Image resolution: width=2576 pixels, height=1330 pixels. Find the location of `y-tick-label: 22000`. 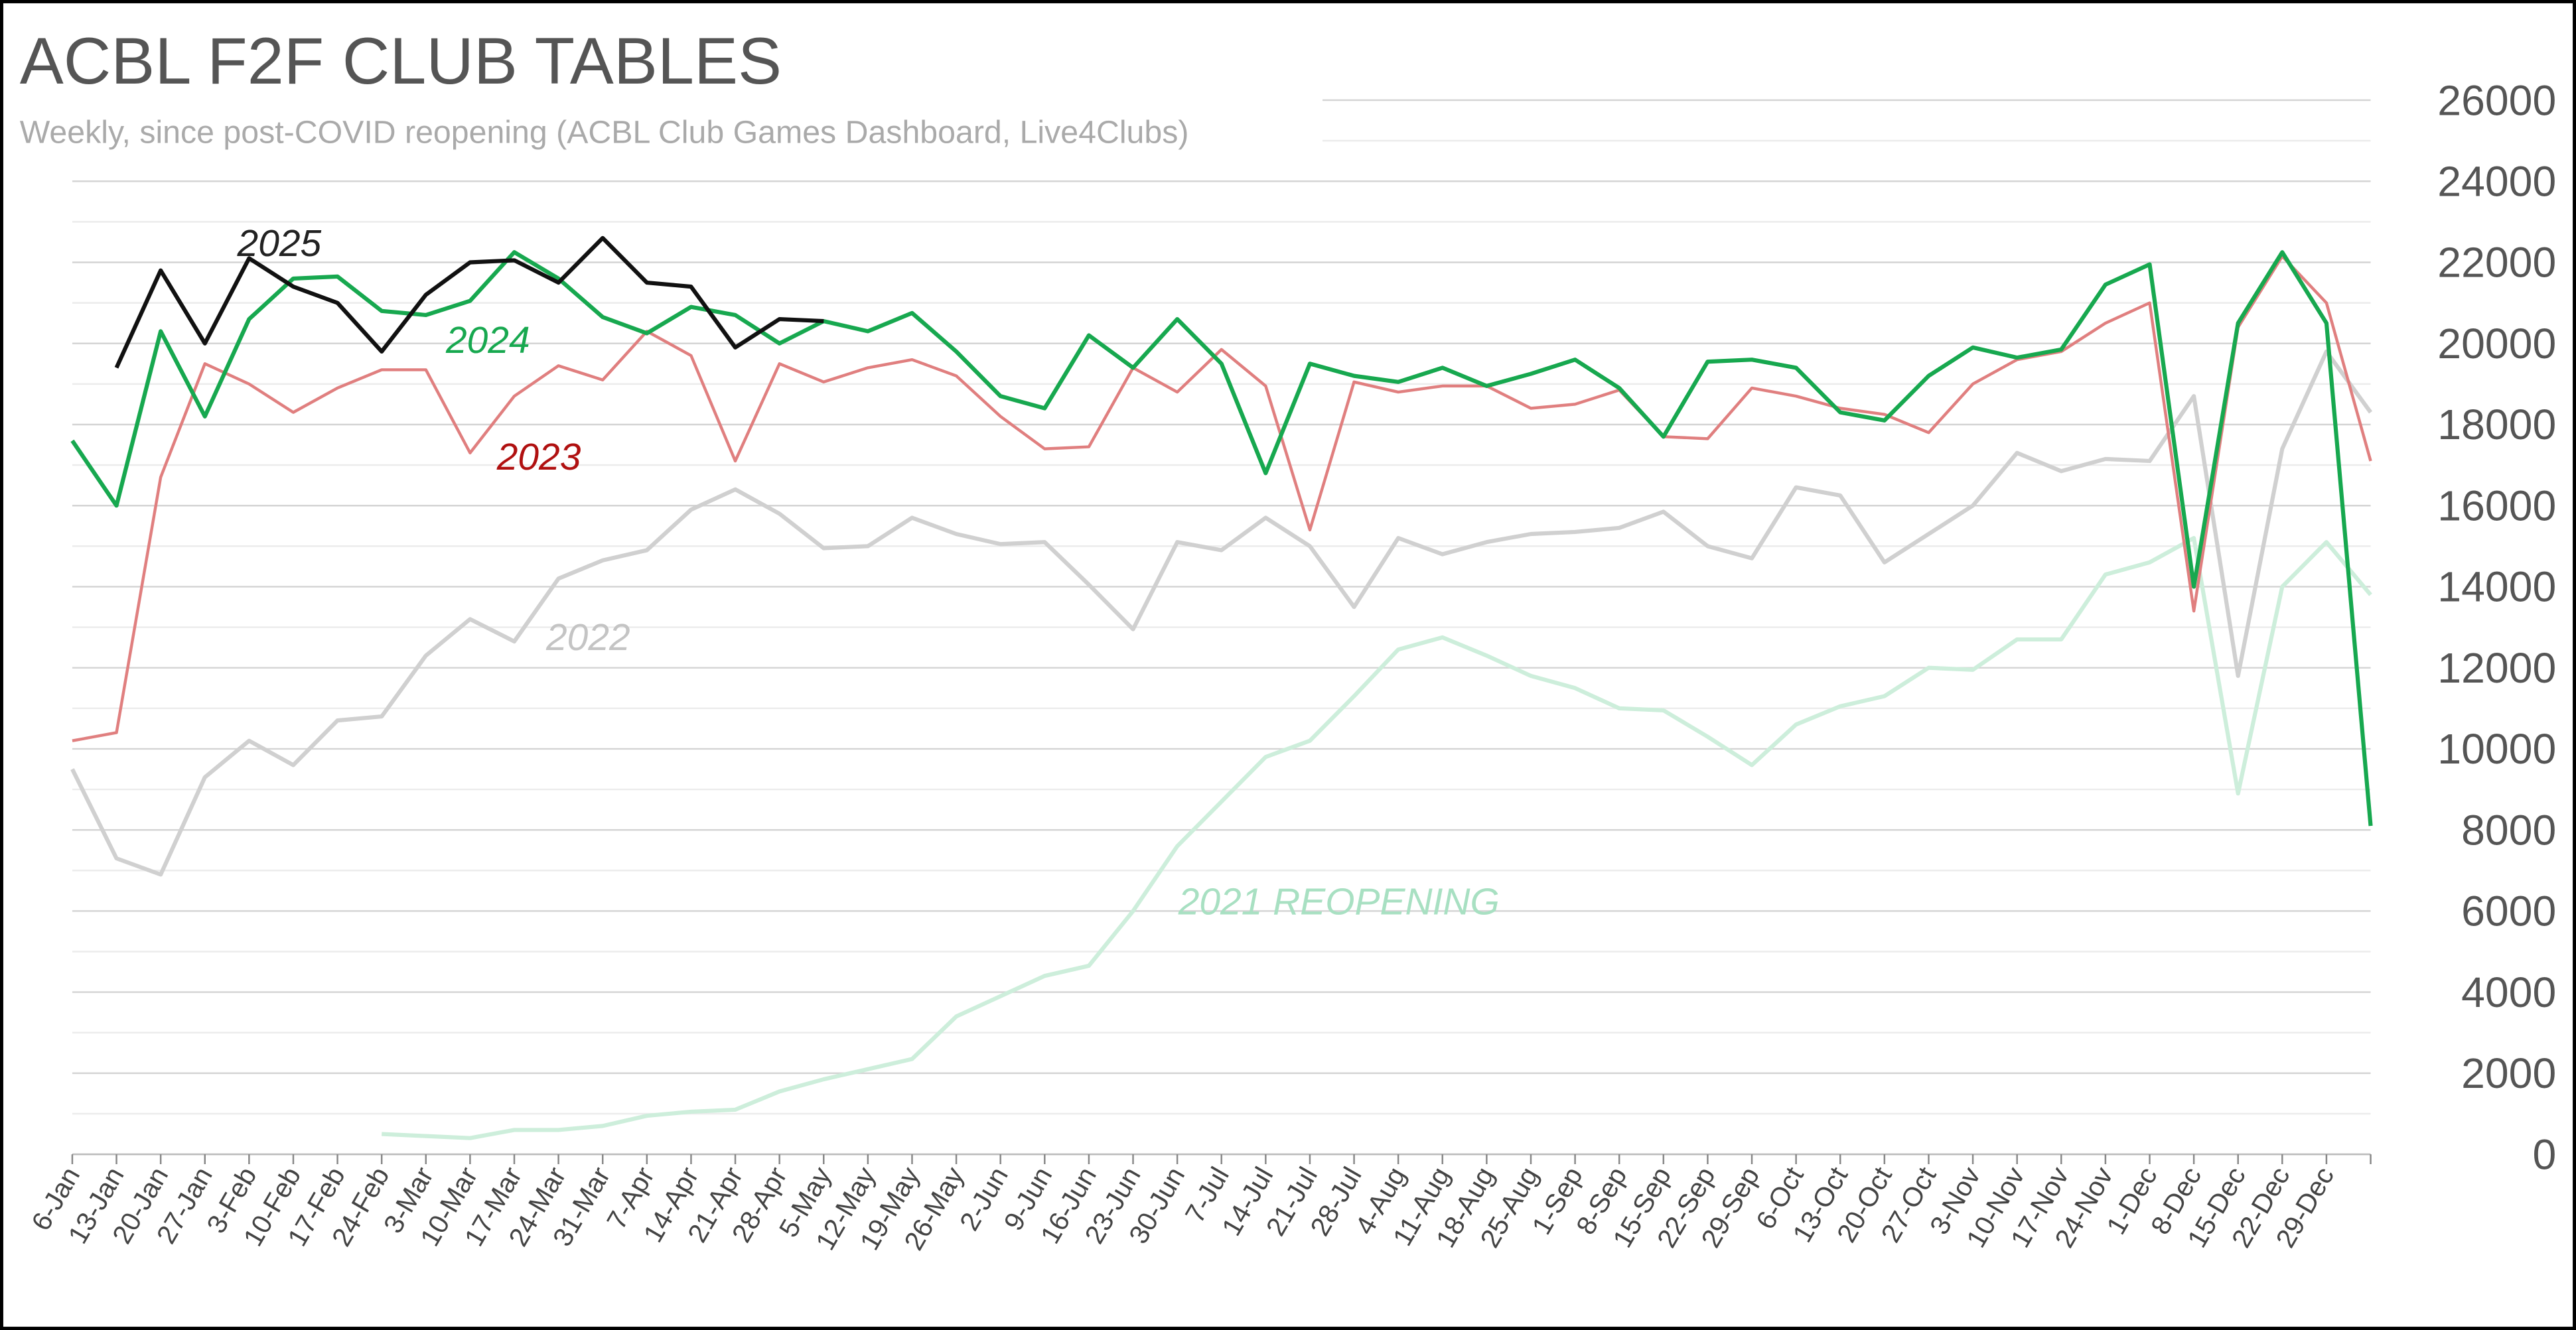

y-tick-label: 22000 is located at coordinates (2496, 263).